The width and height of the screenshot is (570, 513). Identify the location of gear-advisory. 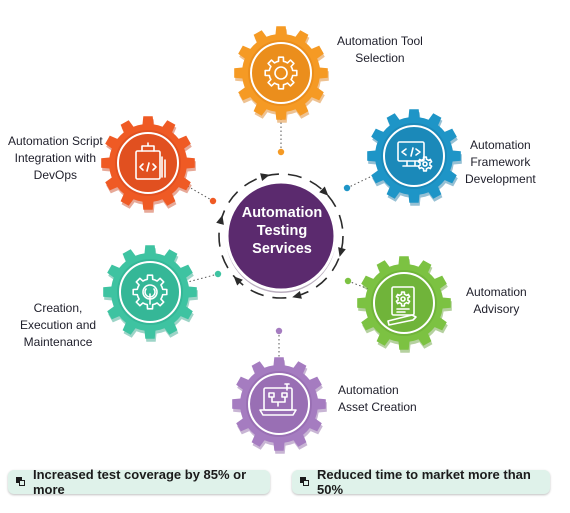
(404, 304).